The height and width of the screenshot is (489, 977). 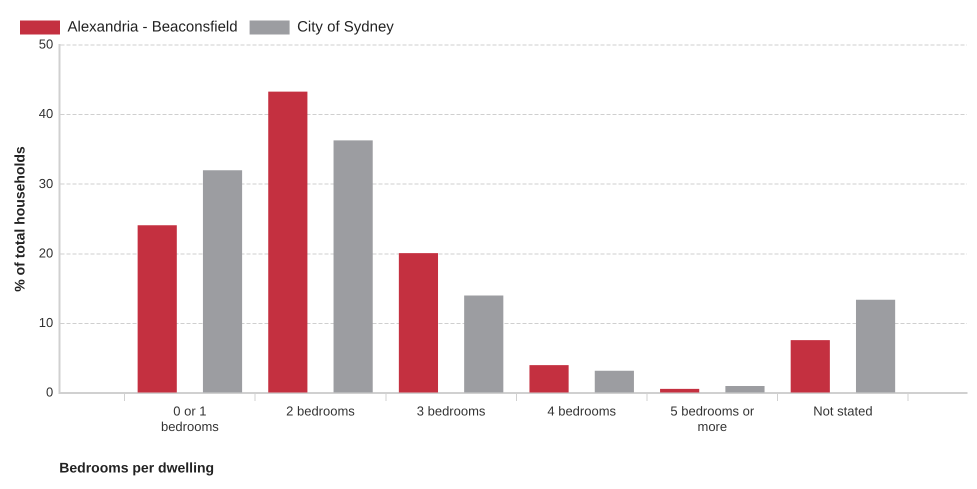 I want to click on y-tick-label: 40, so click(x=46, y=114).